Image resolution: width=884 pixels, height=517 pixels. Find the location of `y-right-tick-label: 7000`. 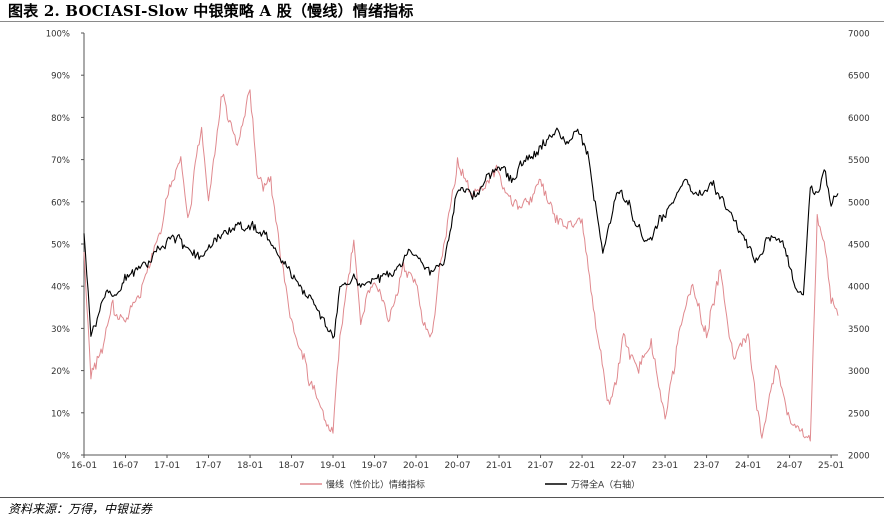

y-right-tick-label: 7000 is located at coordinates (859, 35).